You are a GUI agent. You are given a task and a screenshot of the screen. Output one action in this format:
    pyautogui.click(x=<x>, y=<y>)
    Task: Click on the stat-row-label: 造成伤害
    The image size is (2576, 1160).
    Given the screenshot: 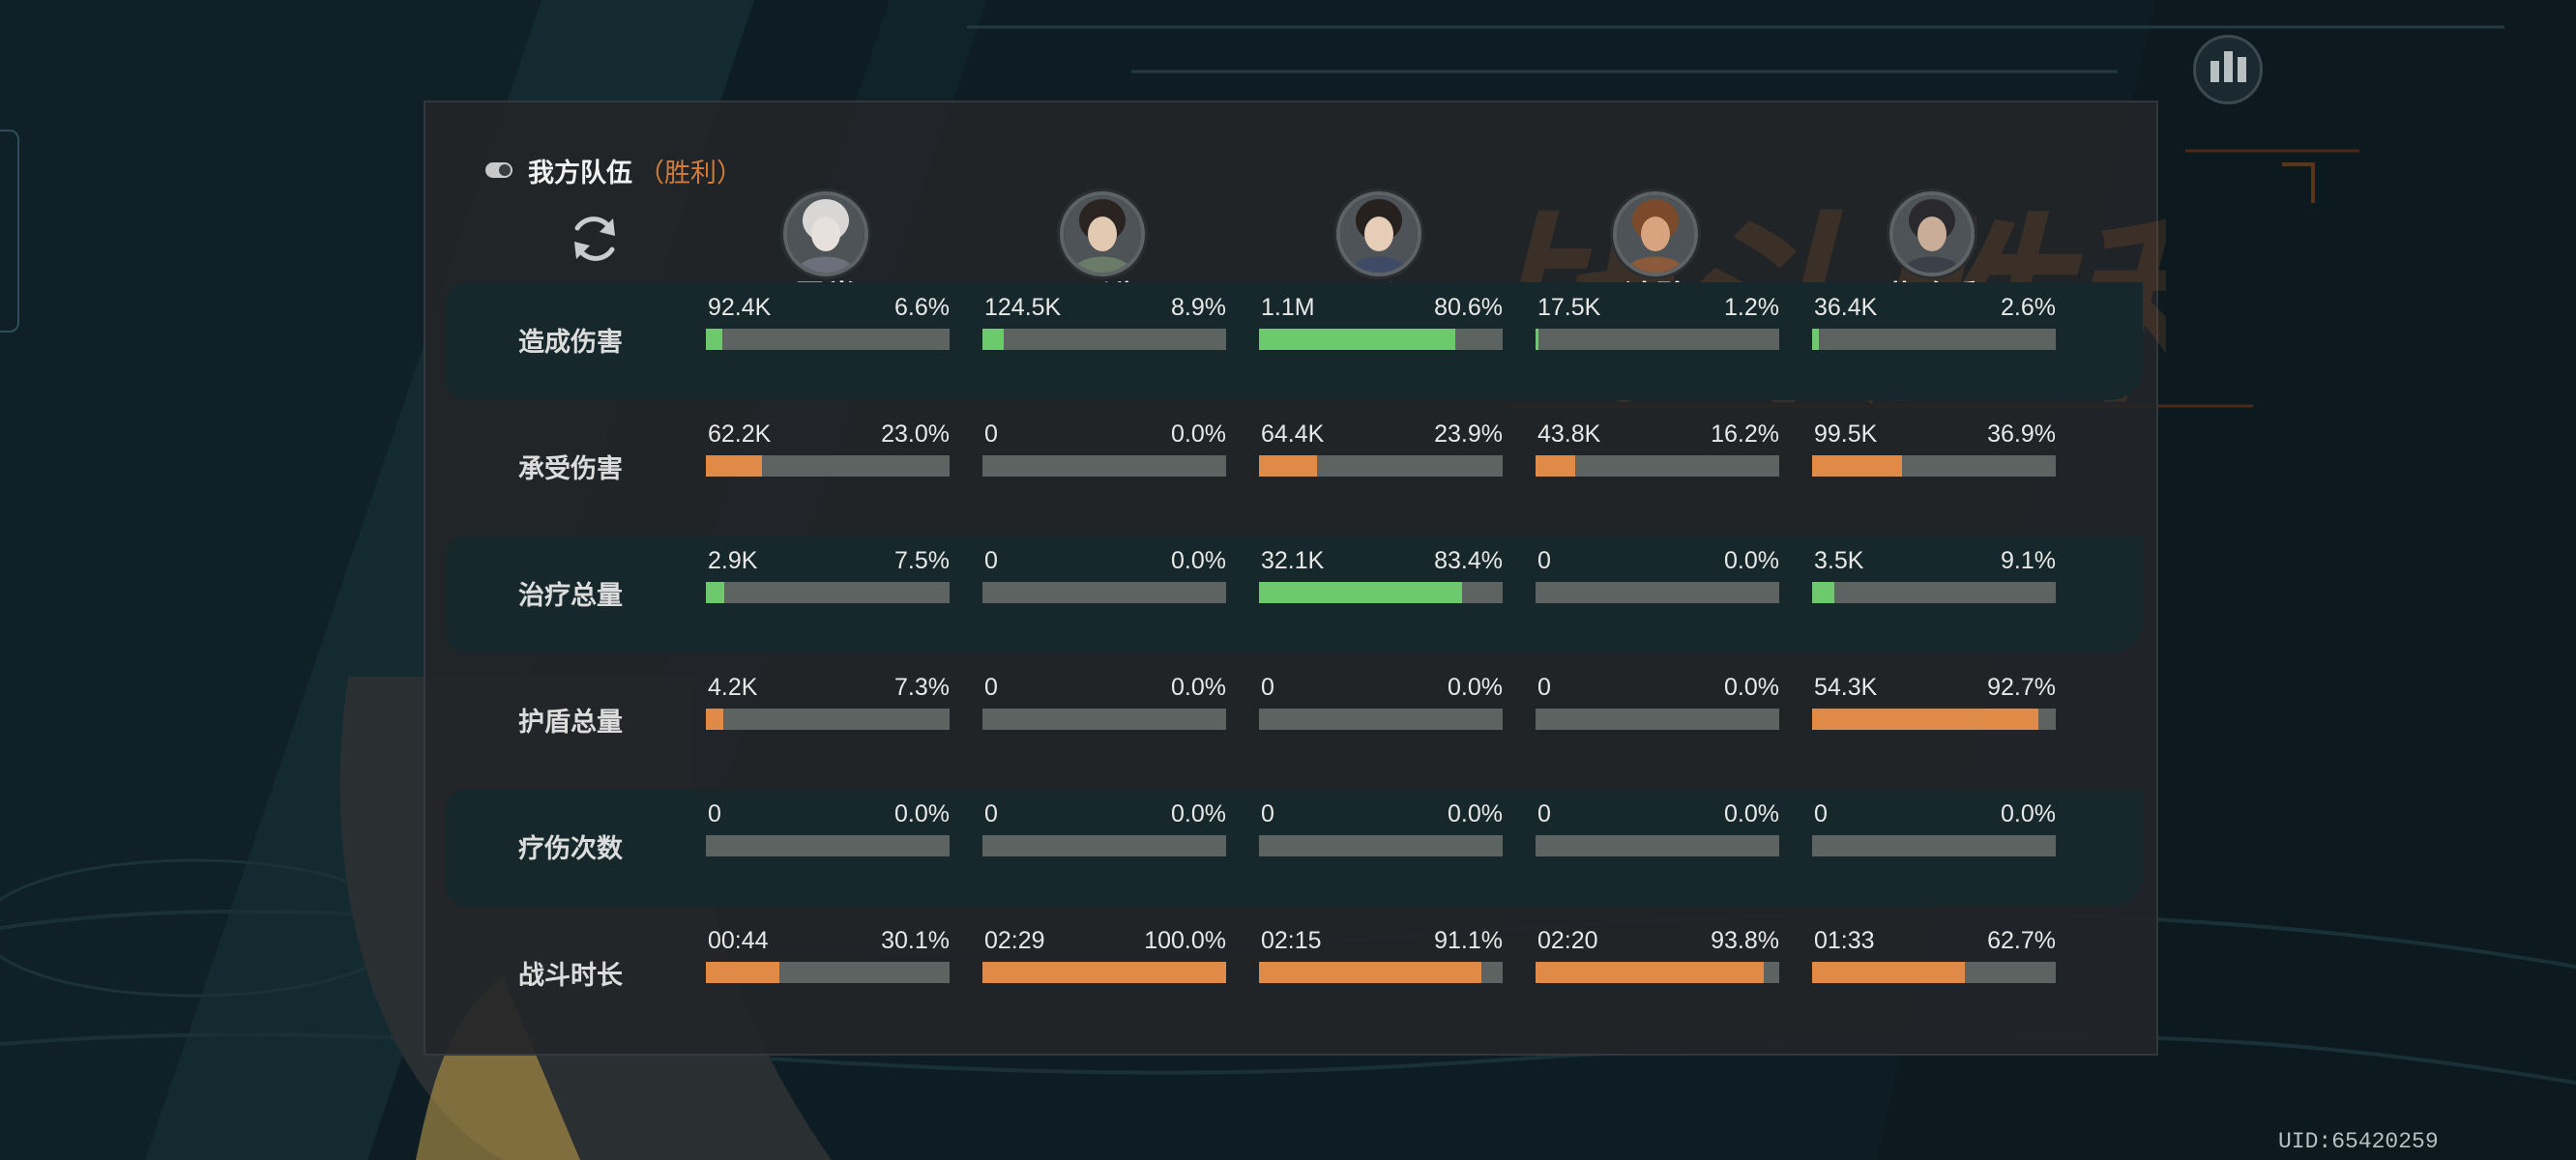 What is the action you would take?
    pyautogui.click(x=570, y=342)
    